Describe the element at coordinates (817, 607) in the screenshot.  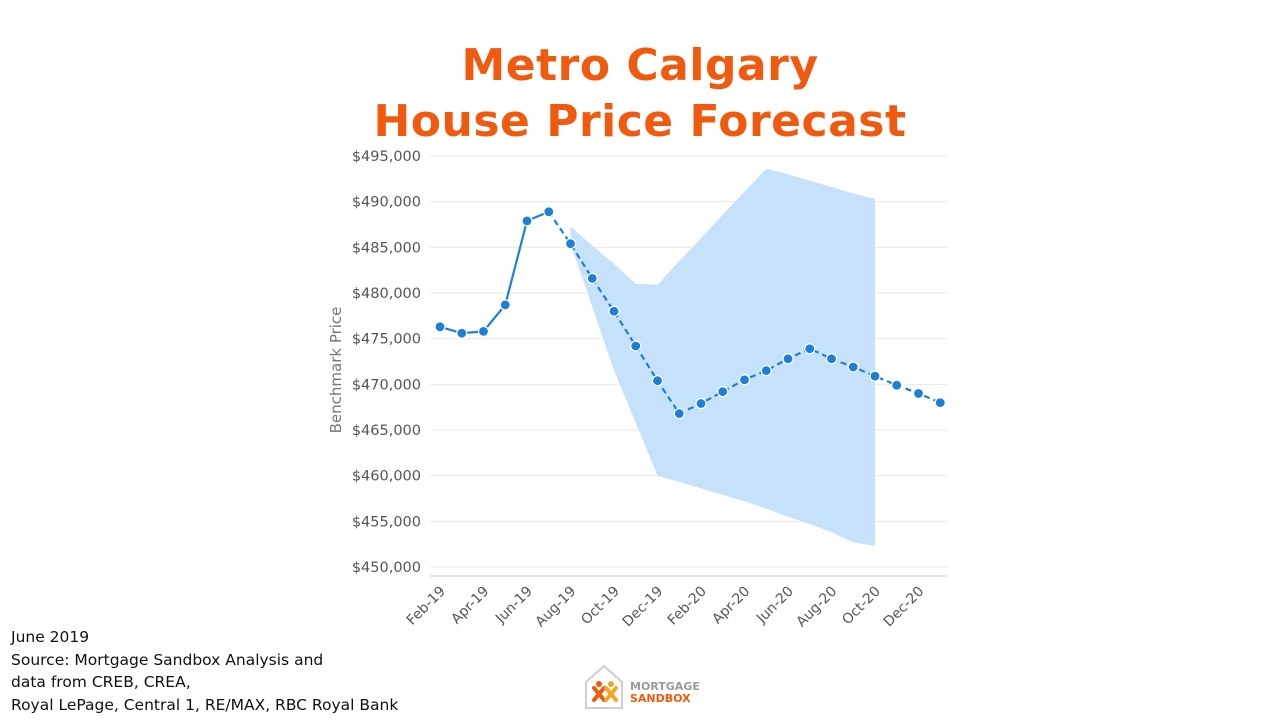
I see `x-tick-label: Aug-20` at that location.